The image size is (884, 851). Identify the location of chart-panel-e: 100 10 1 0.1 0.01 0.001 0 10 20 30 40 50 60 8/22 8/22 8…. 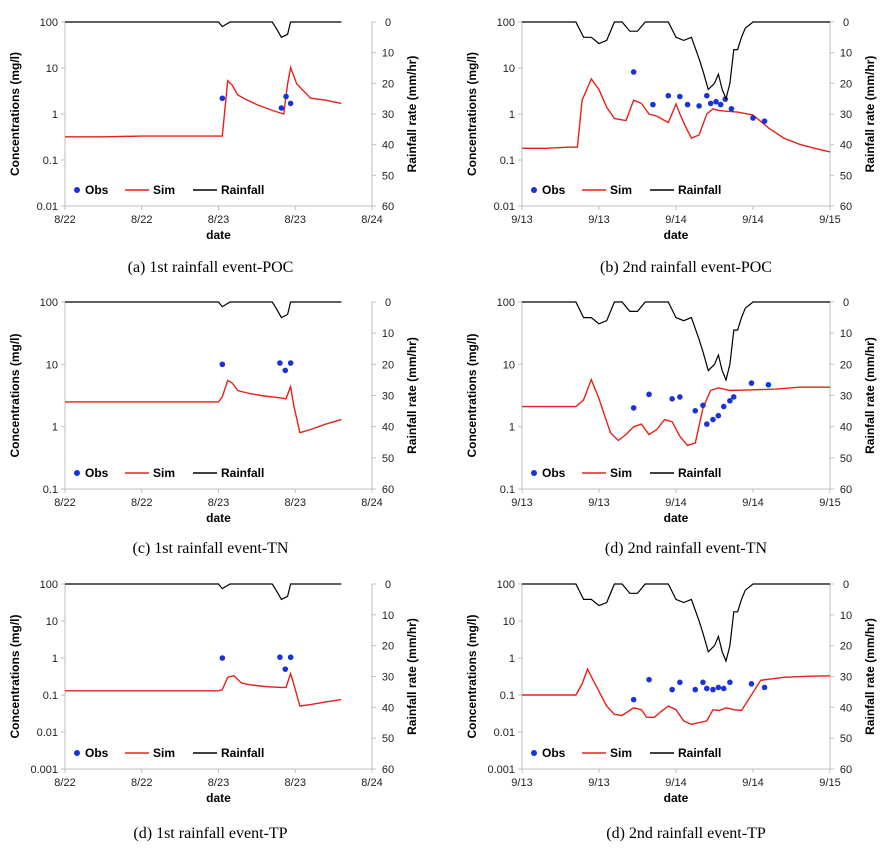
(213, 710).